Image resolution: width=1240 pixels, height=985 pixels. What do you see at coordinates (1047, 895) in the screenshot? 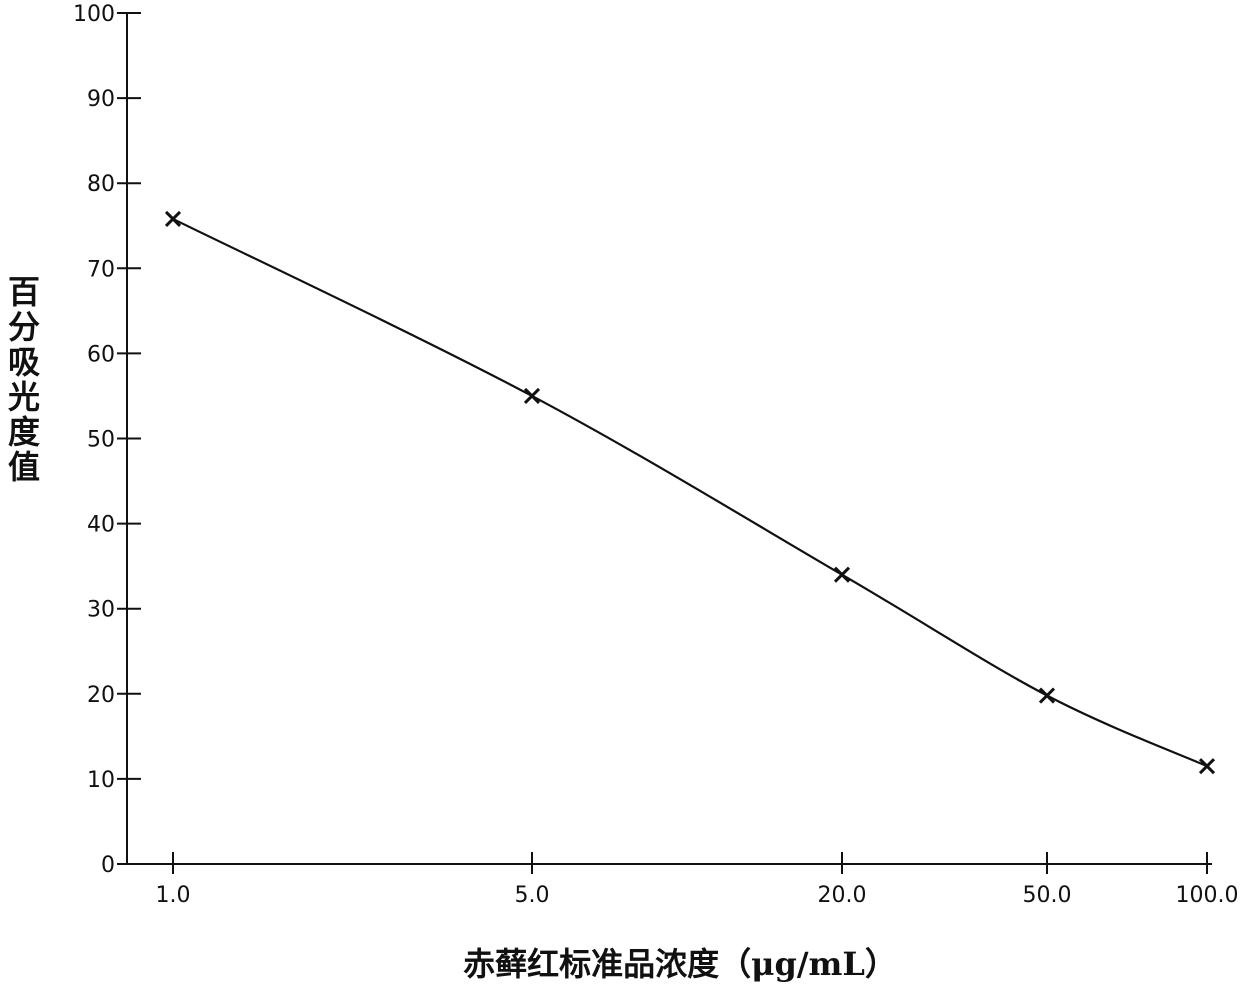
I see `x-tick-label: 50.0` at bounding box center [1047, 895].